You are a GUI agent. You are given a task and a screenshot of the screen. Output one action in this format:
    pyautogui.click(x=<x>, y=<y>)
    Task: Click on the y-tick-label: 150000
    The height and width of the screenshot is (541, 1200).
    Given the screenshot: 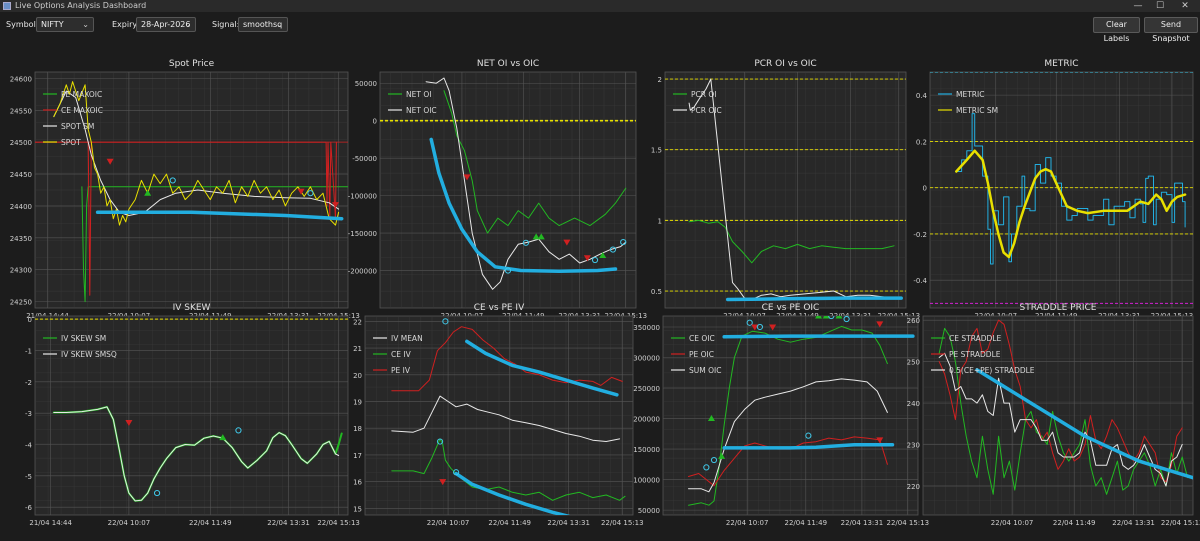 What is the action you would take?
    pyautogui.click(x=646, y=450)
    